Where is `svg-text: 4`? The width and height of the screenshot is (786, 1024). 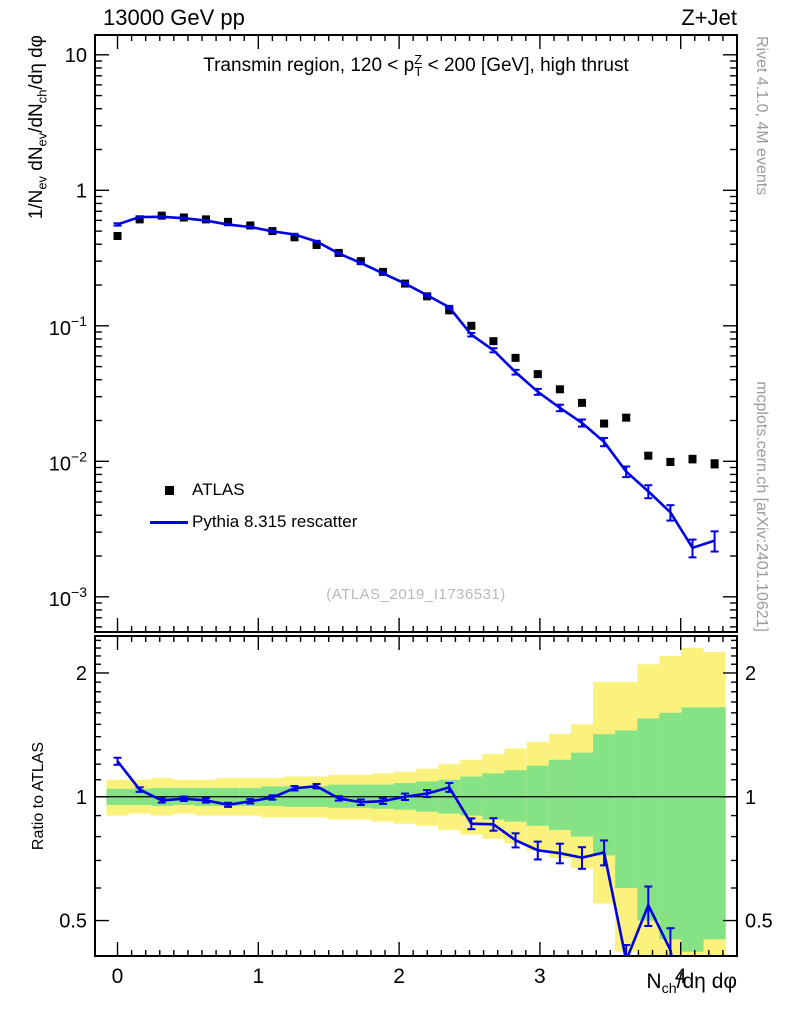
svg-text: 4 is located at coordinates (681, 976).